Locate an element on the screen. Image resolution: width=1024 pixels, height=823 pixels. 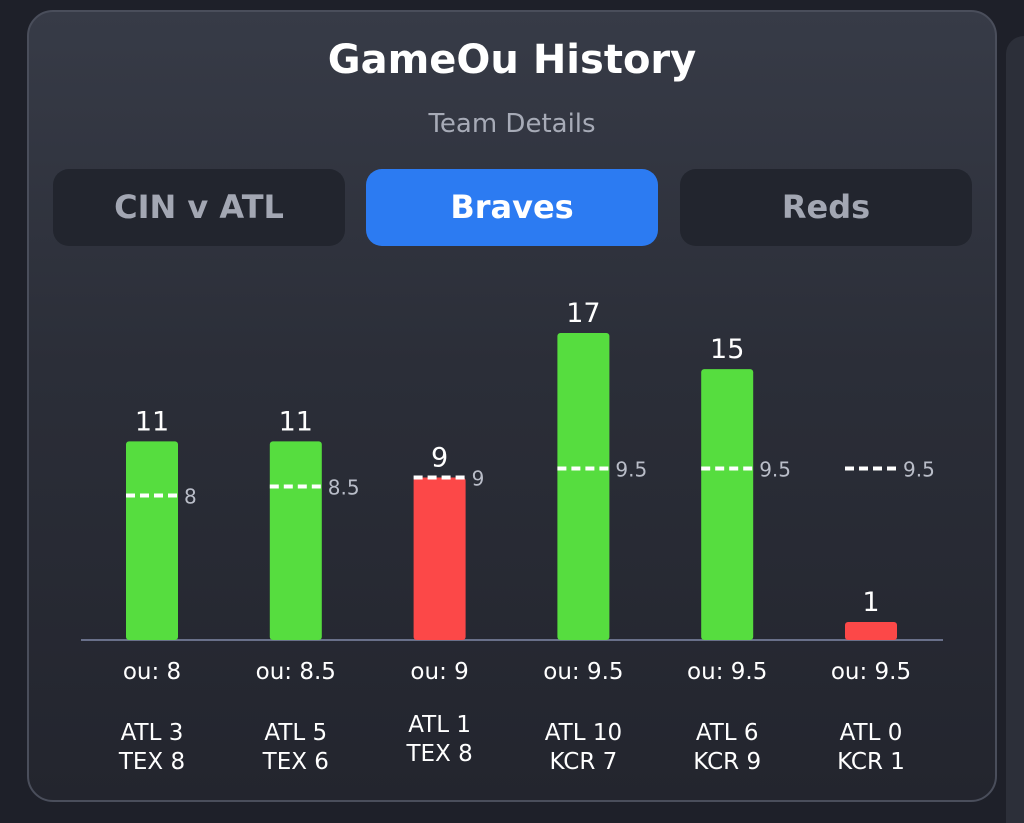
ou-caption-2: ou: 8.5 is located at coordinates (296, 672).